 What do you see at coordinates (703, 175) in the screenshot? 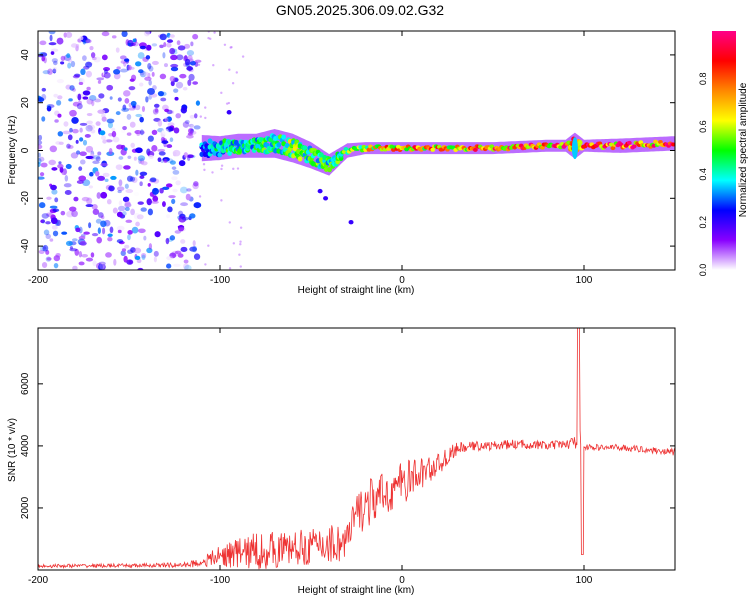
I see `colorbar-ticks: 0.0 0.2 0.4 0.6 0.8` at bounding box center [703, 175].